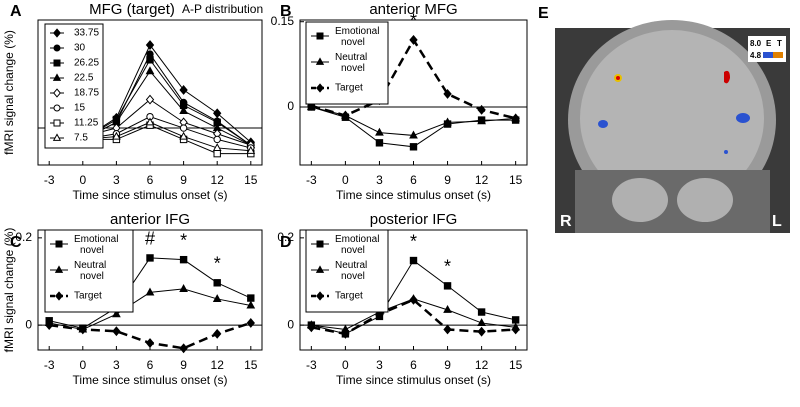  I want to click on legend-label: 15, so click(80, 108).